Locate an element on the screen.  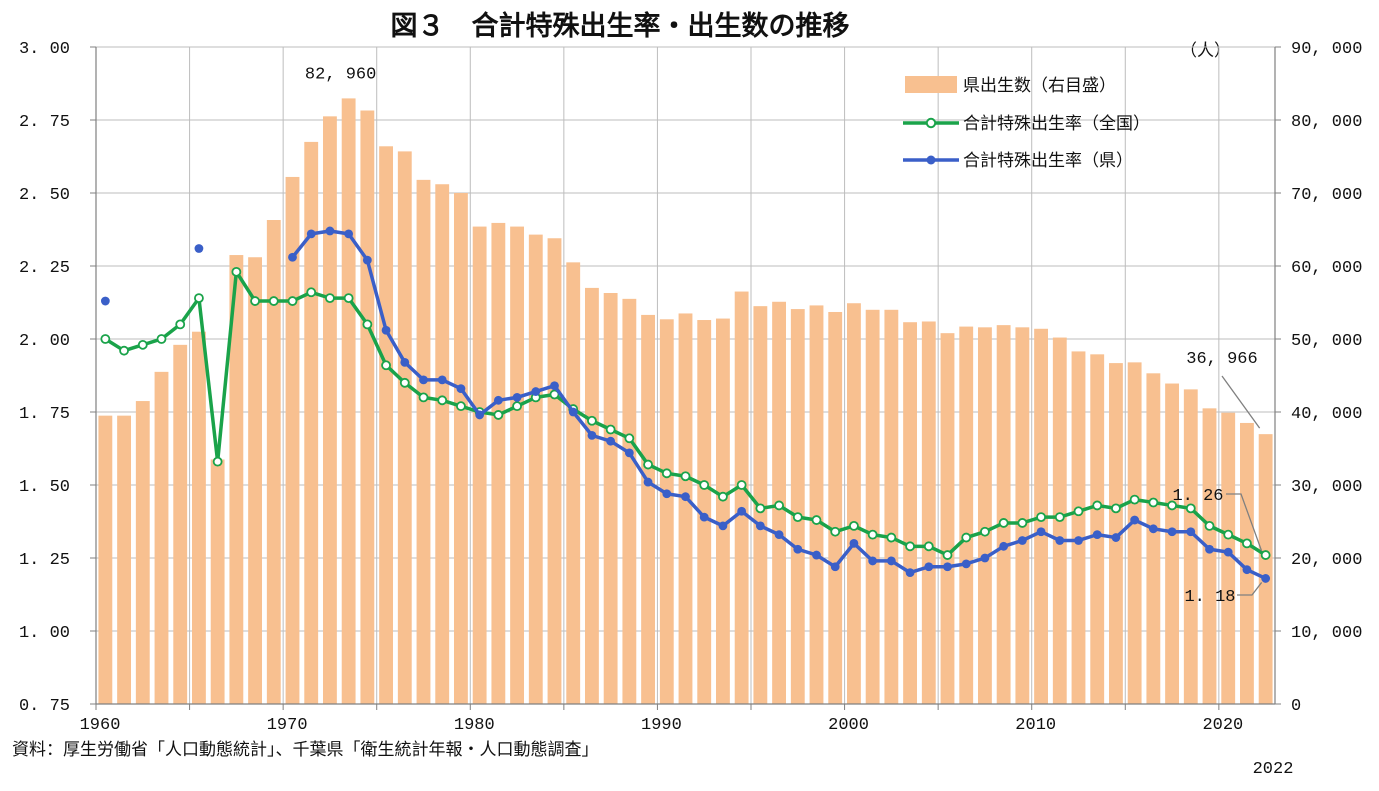
point-2000 is located at coordinates (854, 543).